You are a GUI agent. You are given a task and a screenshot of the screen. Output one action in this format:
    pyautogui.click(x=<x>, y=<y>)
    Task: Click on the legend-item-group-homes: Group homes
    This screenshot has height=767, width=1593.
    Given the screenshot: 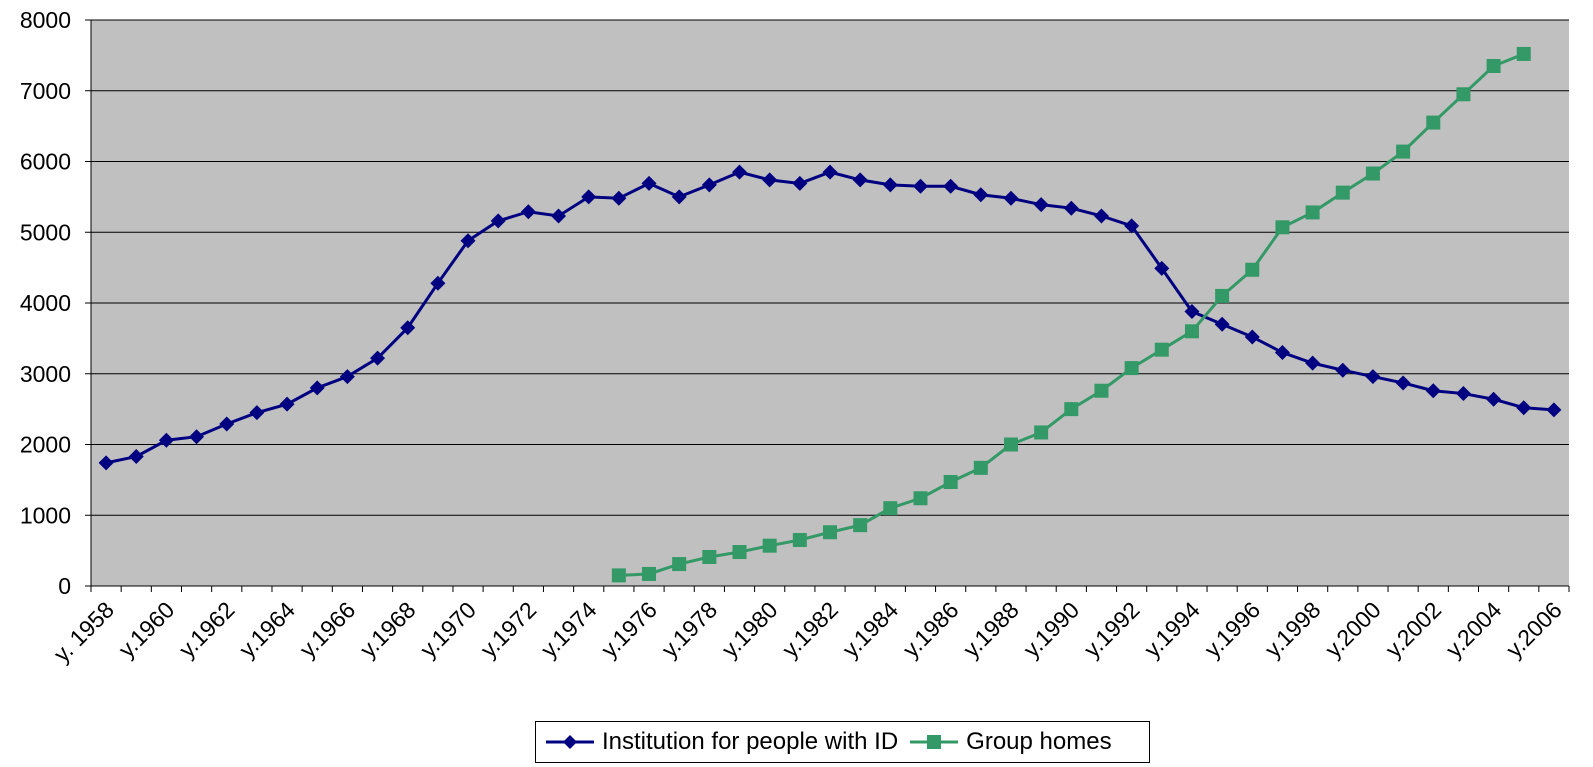 What is the action you would take?
    pyautogui.click(x=1010, y=742)
    